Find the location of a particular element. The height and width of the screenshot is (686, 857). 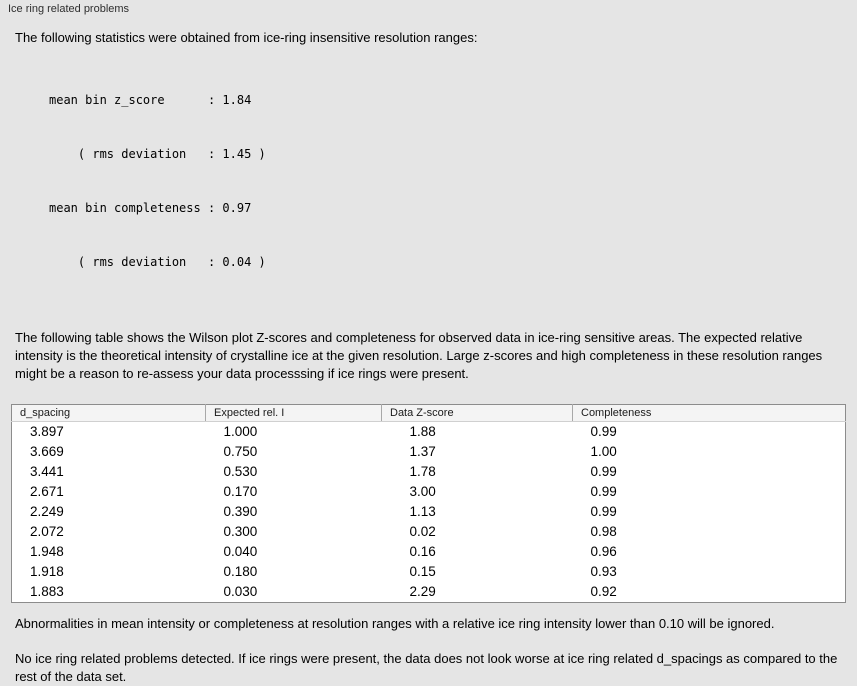

table-cell: 0.170 is located at coordinates (240, 491).